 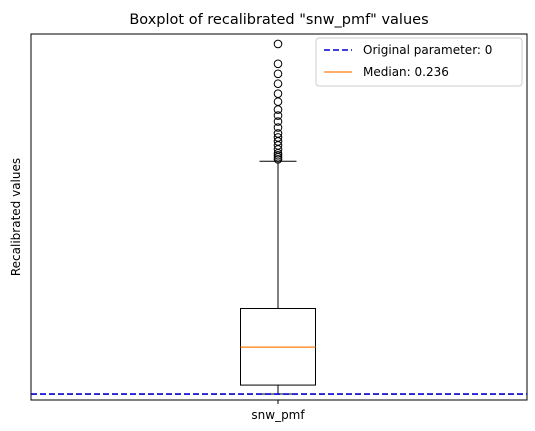 What do you see at coordinates (427, 50) in the screenshot?
I see `legend-label-original-parameter: Original parameter: 0` at bounding box center [427, 50].